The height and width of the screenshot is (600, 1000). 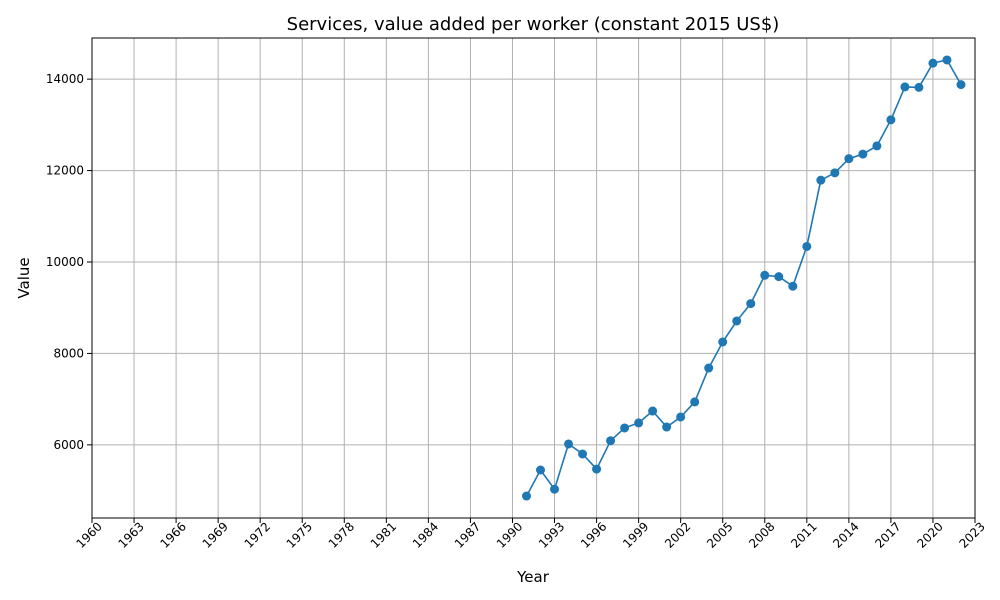 I want to click on y-tick-label: 8000, so click(x=68, y=353).